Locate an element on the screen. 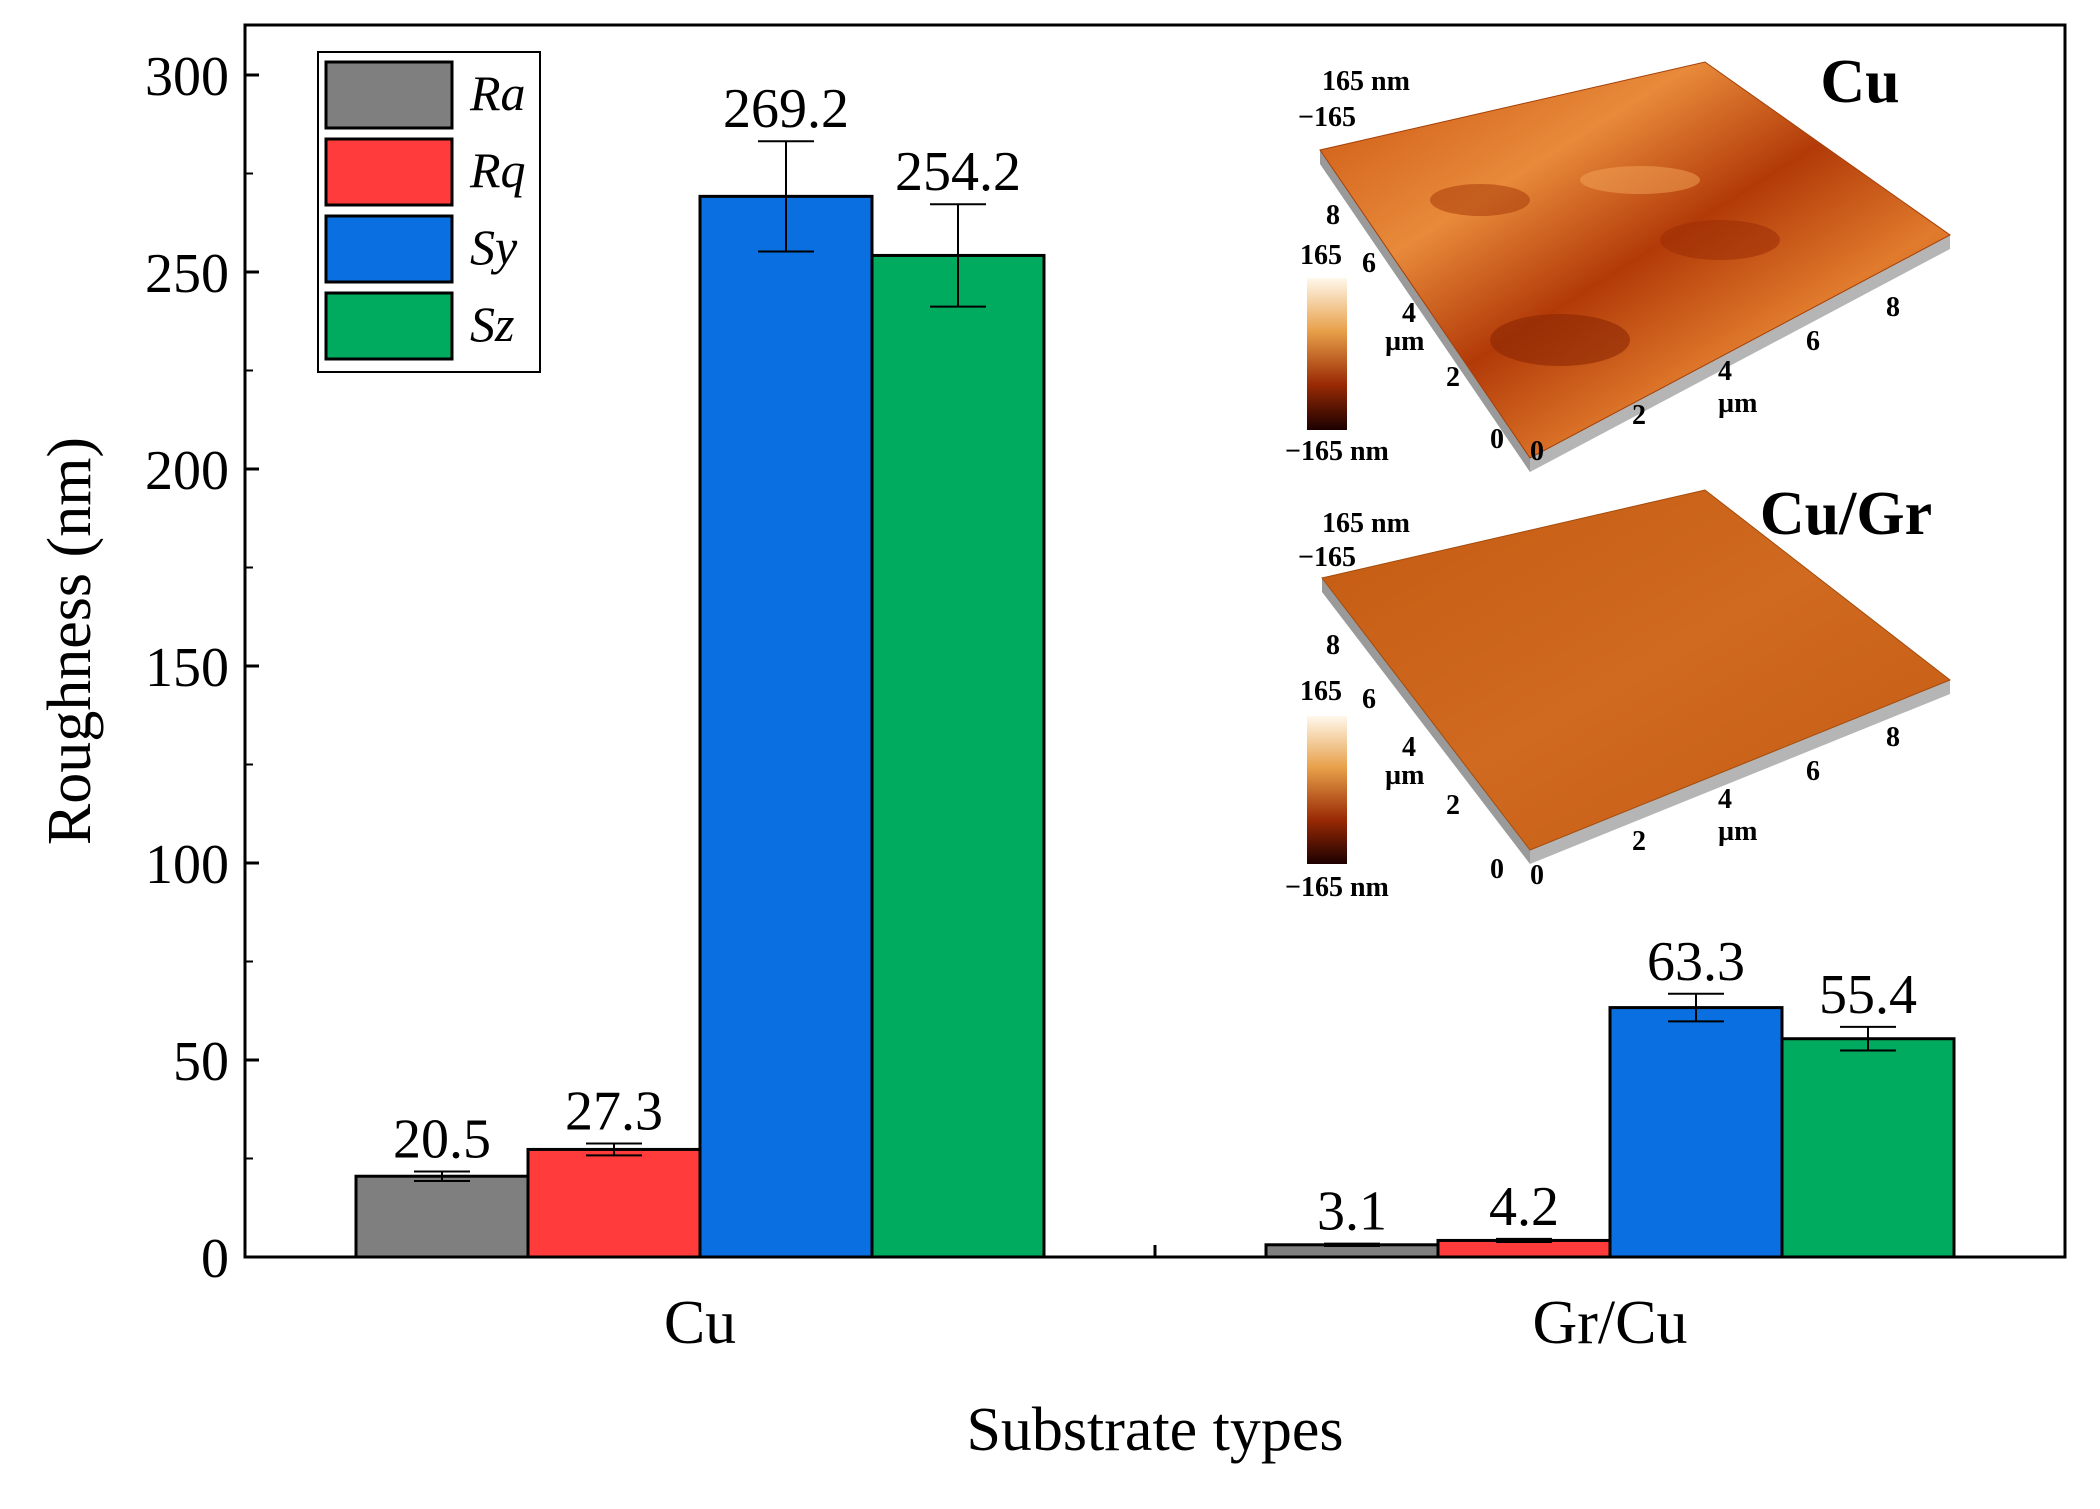  y-tick-label: 0 is located at coordinates (215, 1259).